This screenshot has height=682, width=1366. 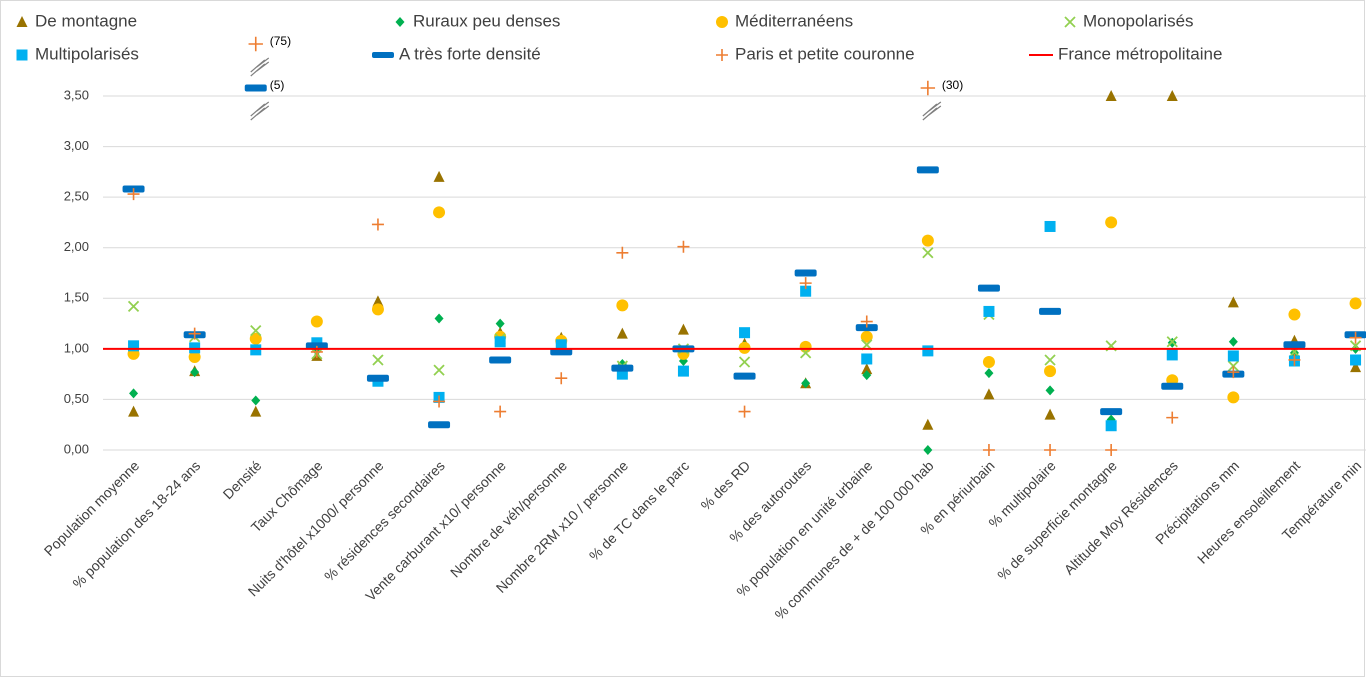 I want to click on legend-label: A très forte densité, so click(x=470, y=53).